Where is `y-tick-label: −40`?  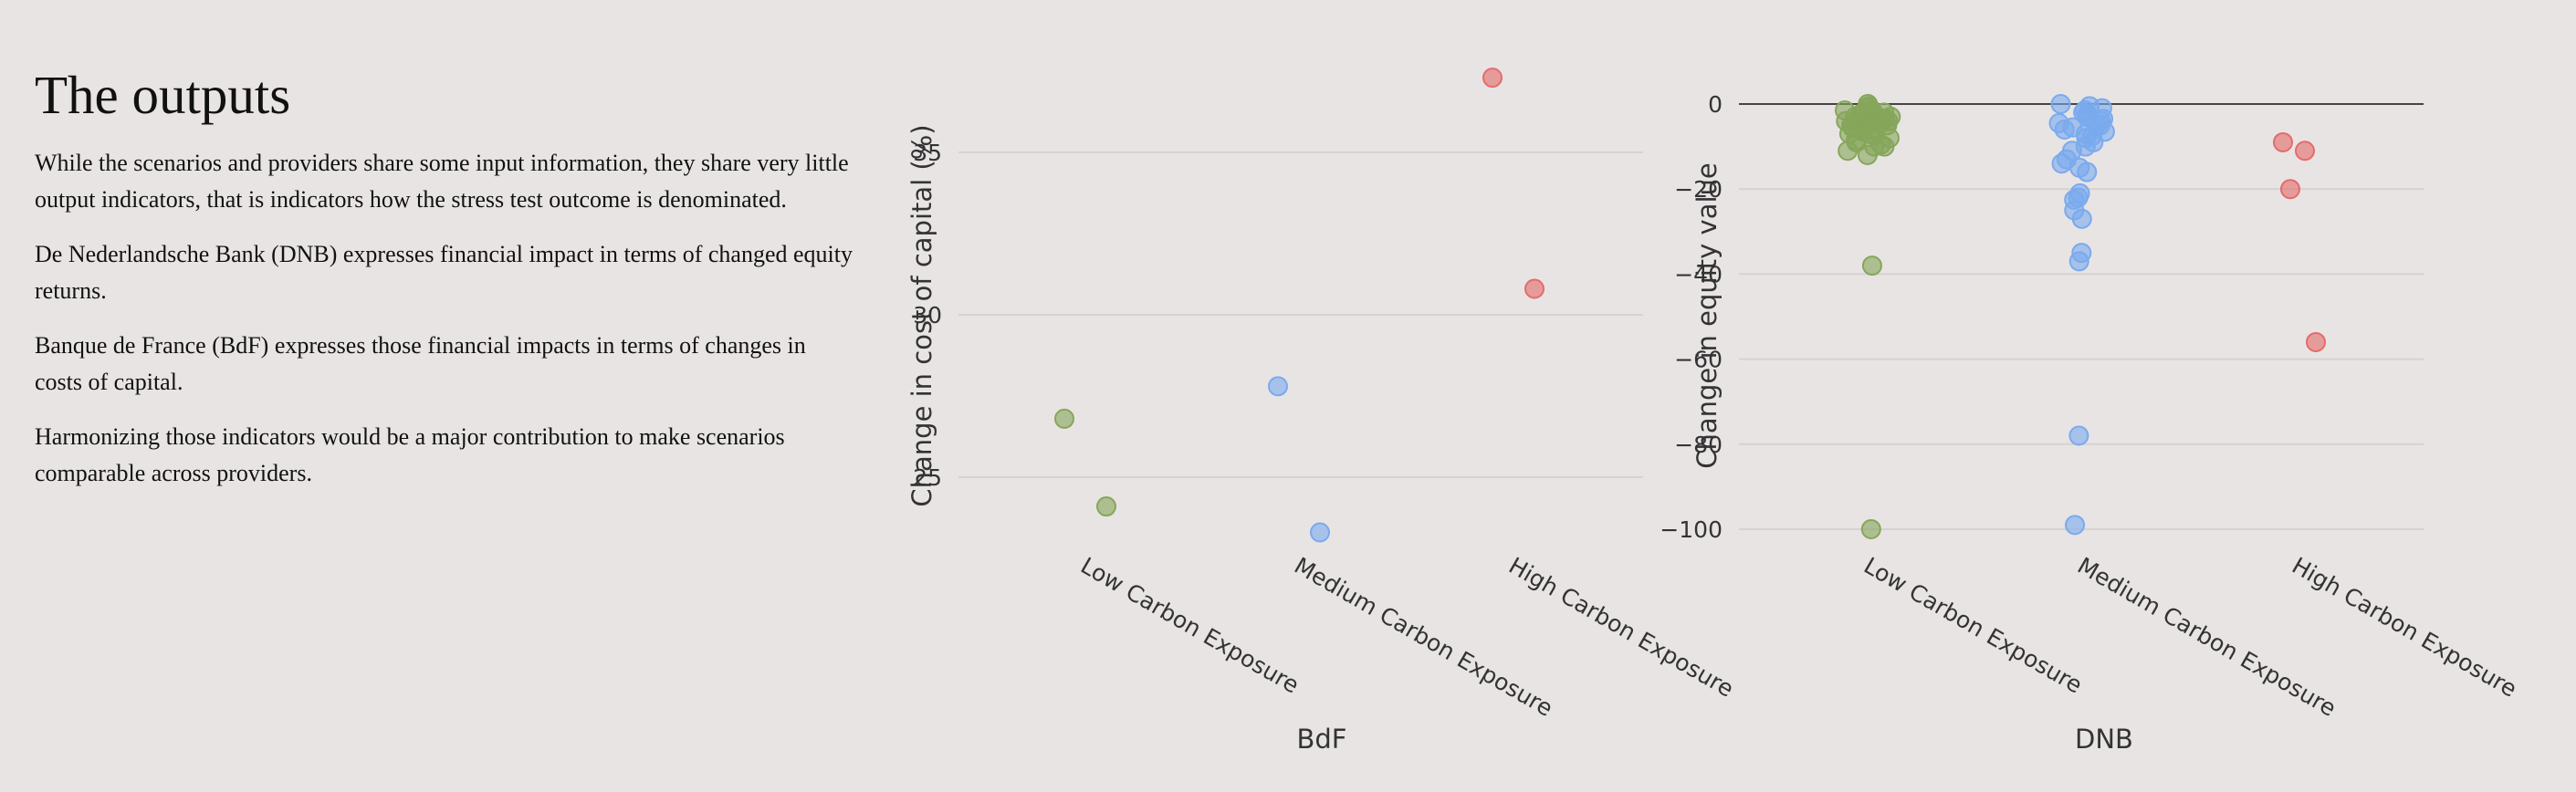 y-tick-label: −40 is located at coordinates (1698, 274).